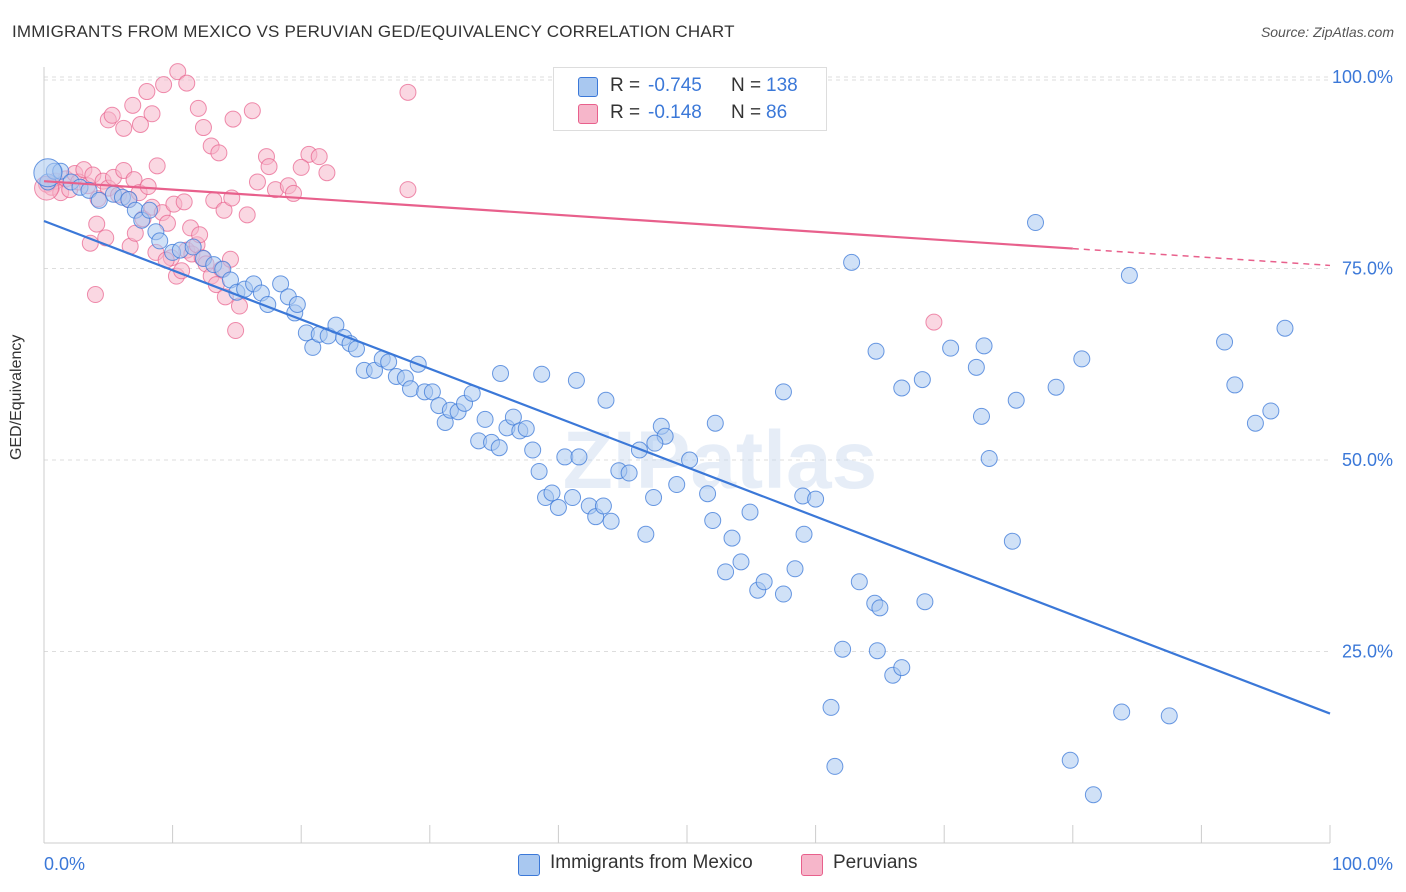 This screenshot has height=892, width=1406. What do you see at coordinates (558, 215) in the screenshot?
I see `trend-line-peruvians` at bounding box center [558, 215].